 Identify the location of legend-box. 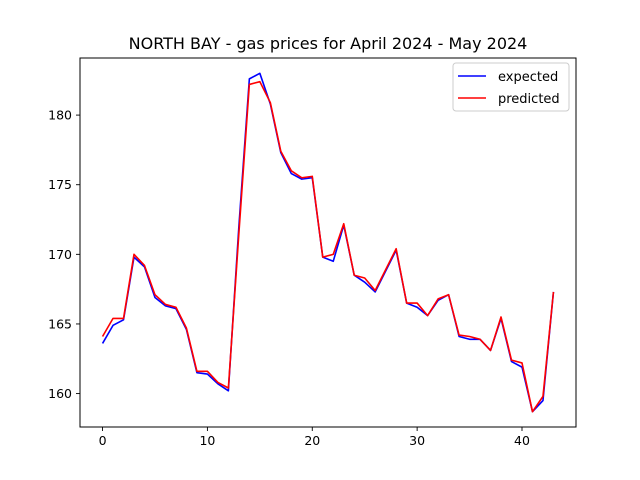
(511, 87).